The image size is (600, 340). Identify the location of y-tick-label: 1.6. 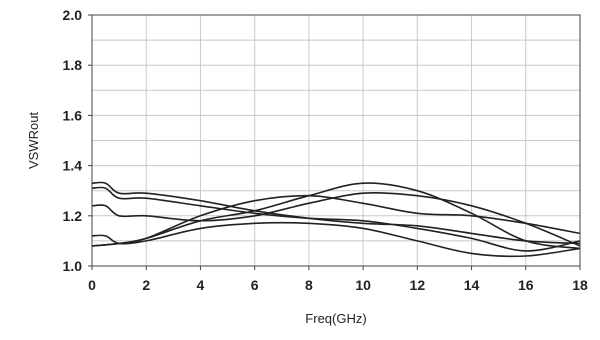
(73, 115).